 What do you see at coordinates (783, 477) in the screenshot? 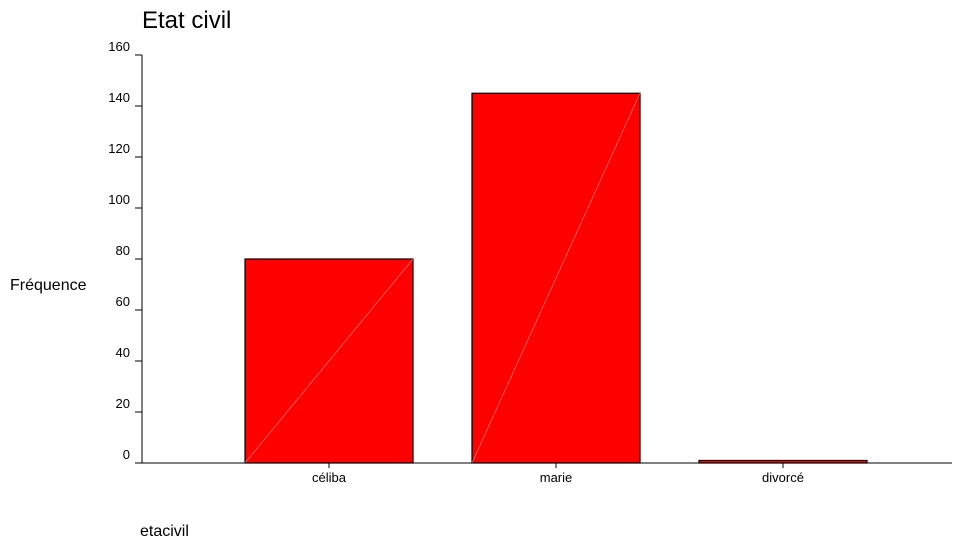
I see `x-category-label: divorcé` at bounding box center [783, 477].